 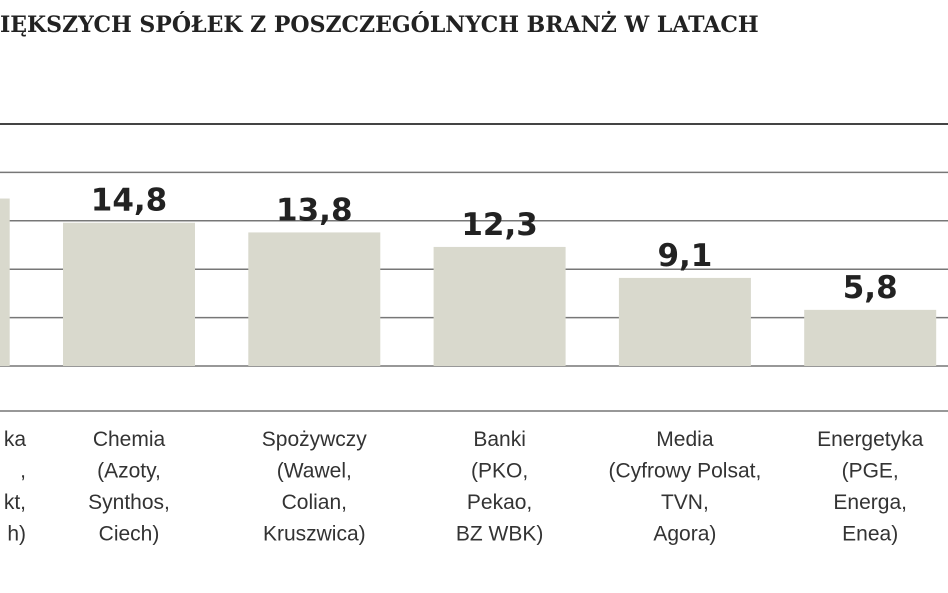 I want to click on value-label: 12,3, so click(x=499, y=225).